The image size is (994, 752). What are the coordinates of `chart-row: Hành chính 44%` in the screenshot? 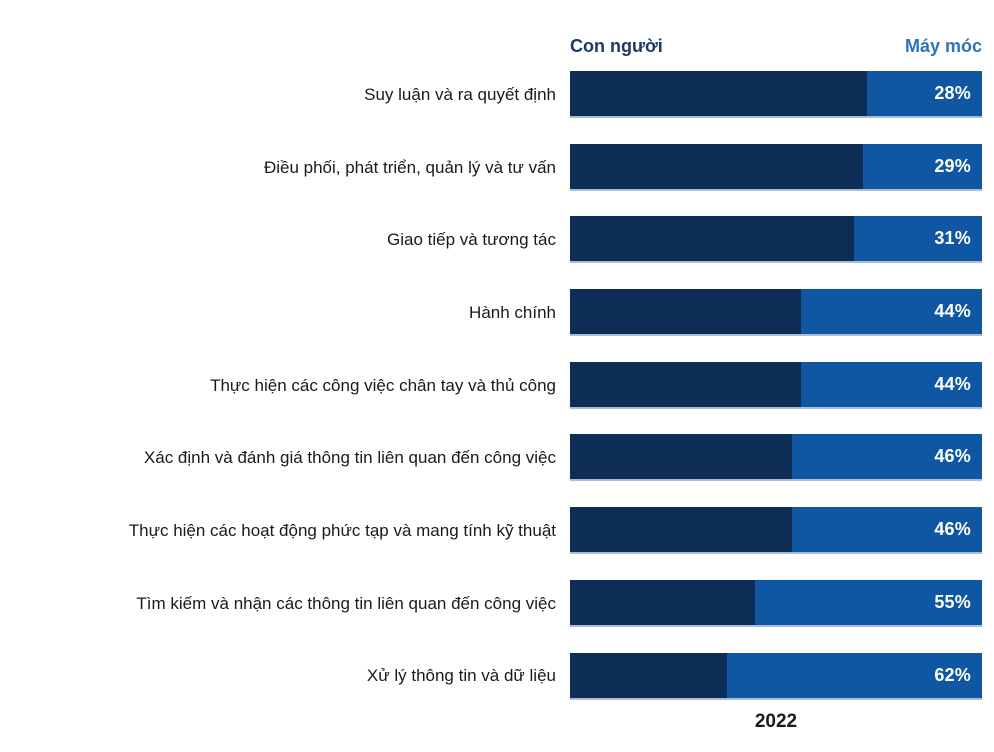 It's located at (497, 313).